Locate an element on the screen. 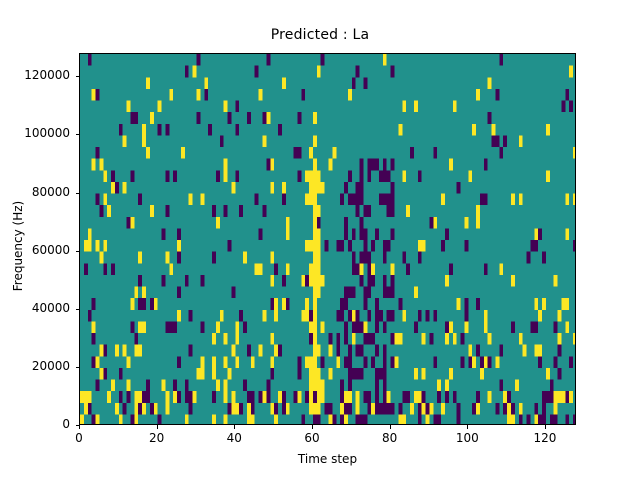 The width and height of the screenshot is (640, 480). x-tick-label: 0 is located at coordinates (79, 438).